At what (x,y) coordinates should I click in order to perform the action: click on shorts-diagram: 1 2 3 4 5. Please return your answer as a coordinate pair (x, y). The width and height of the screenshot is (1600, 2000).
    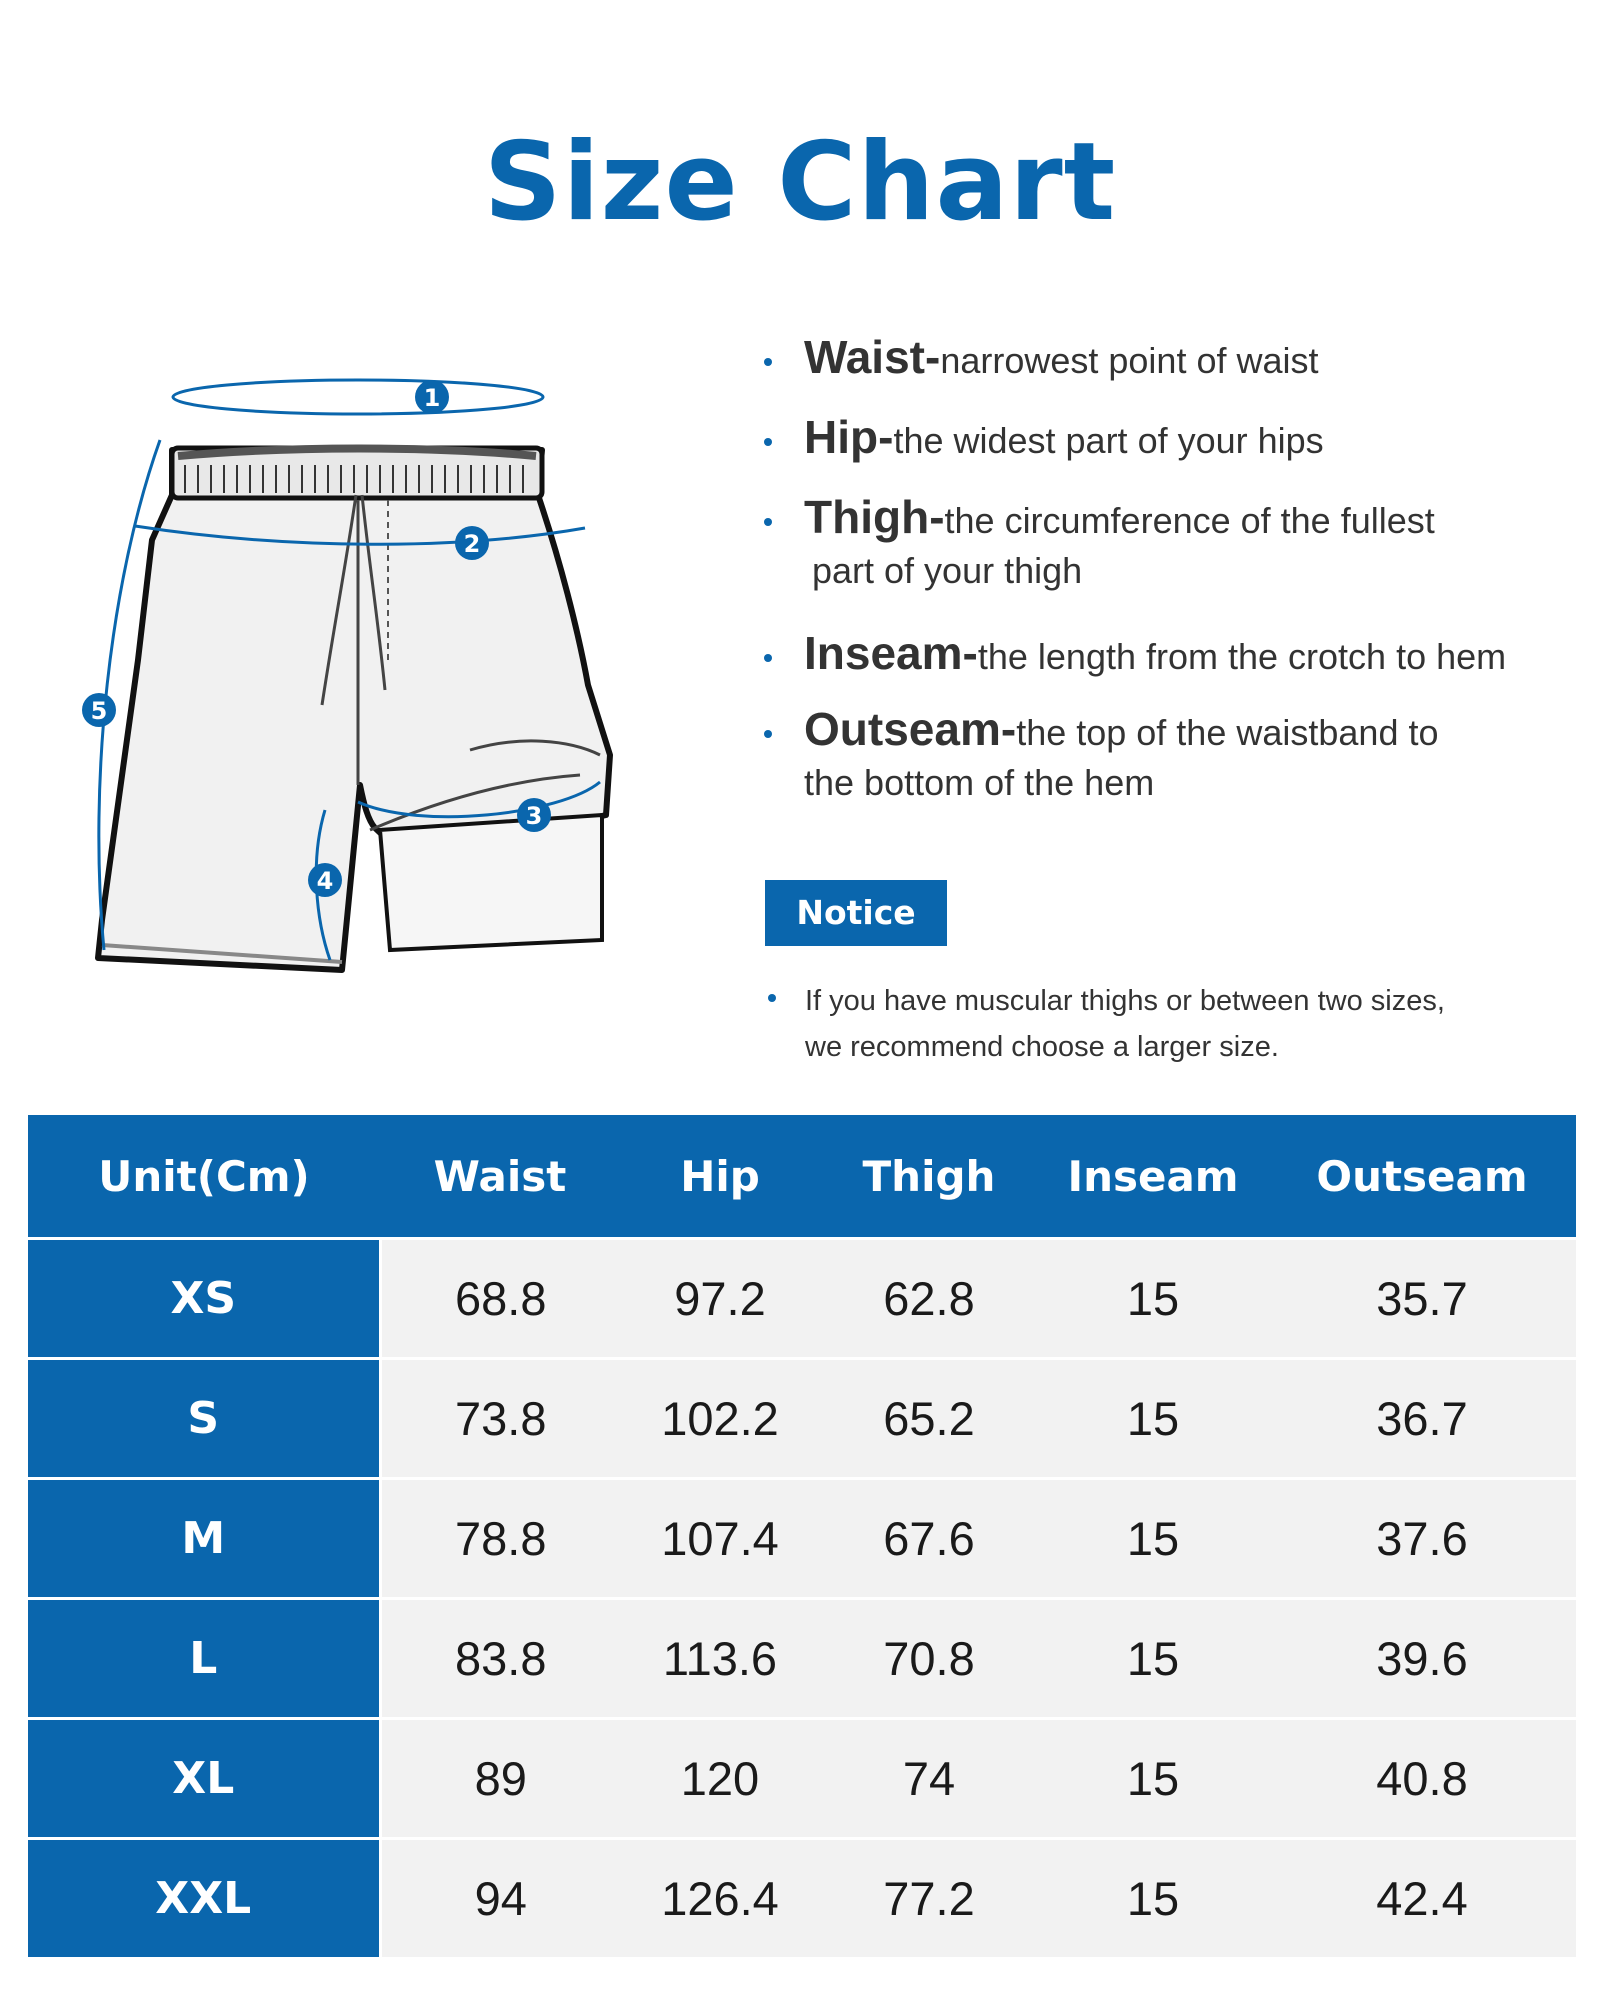
    Looking at the image, I should click on (347, 675).